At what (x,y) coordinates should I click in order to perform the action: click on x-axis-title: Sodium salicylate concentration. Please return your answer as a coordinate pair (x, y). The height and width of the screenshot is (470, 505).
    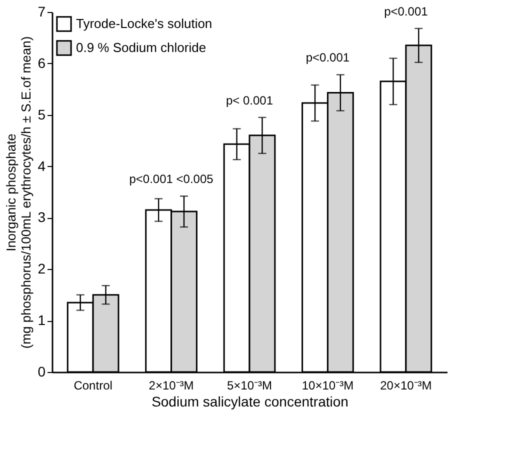
    Looking at the image, I should click on (250, 402).